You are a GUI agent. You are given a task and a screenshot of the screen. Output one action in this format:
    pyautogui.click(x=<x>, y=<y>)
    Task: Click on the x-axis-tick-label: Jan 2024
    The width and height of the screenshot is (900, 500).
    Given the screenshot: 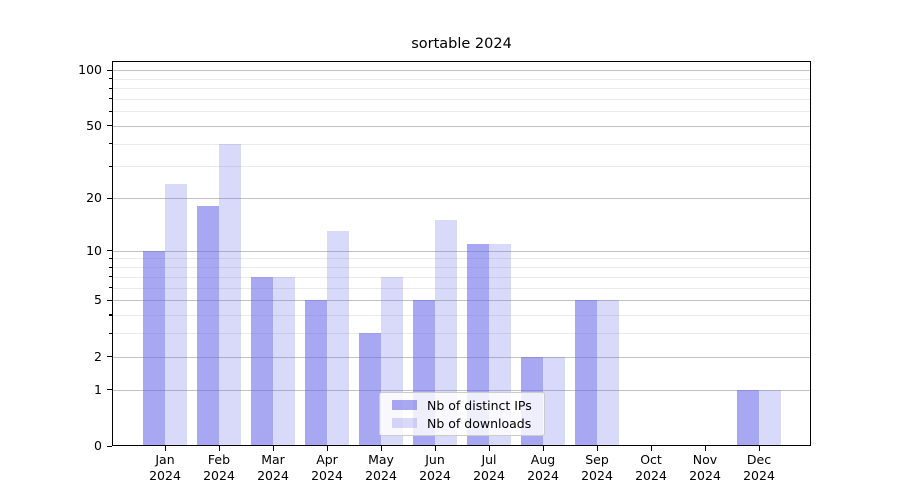 What is the action you would take?
    pyautogui.click(x=165, y=467)
    